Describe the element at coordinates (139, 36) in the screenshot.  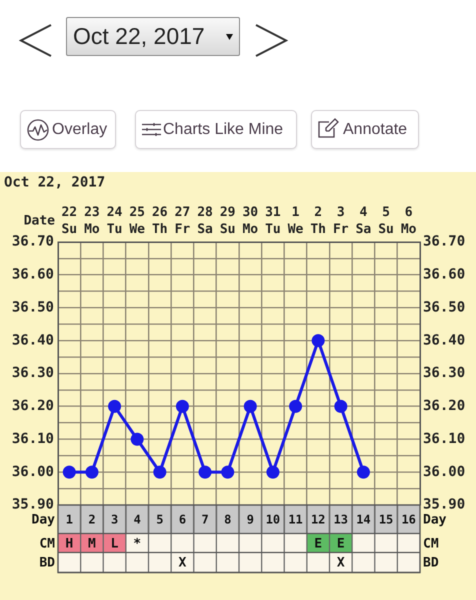
I see `text: Oct 22, 2017` at that location.